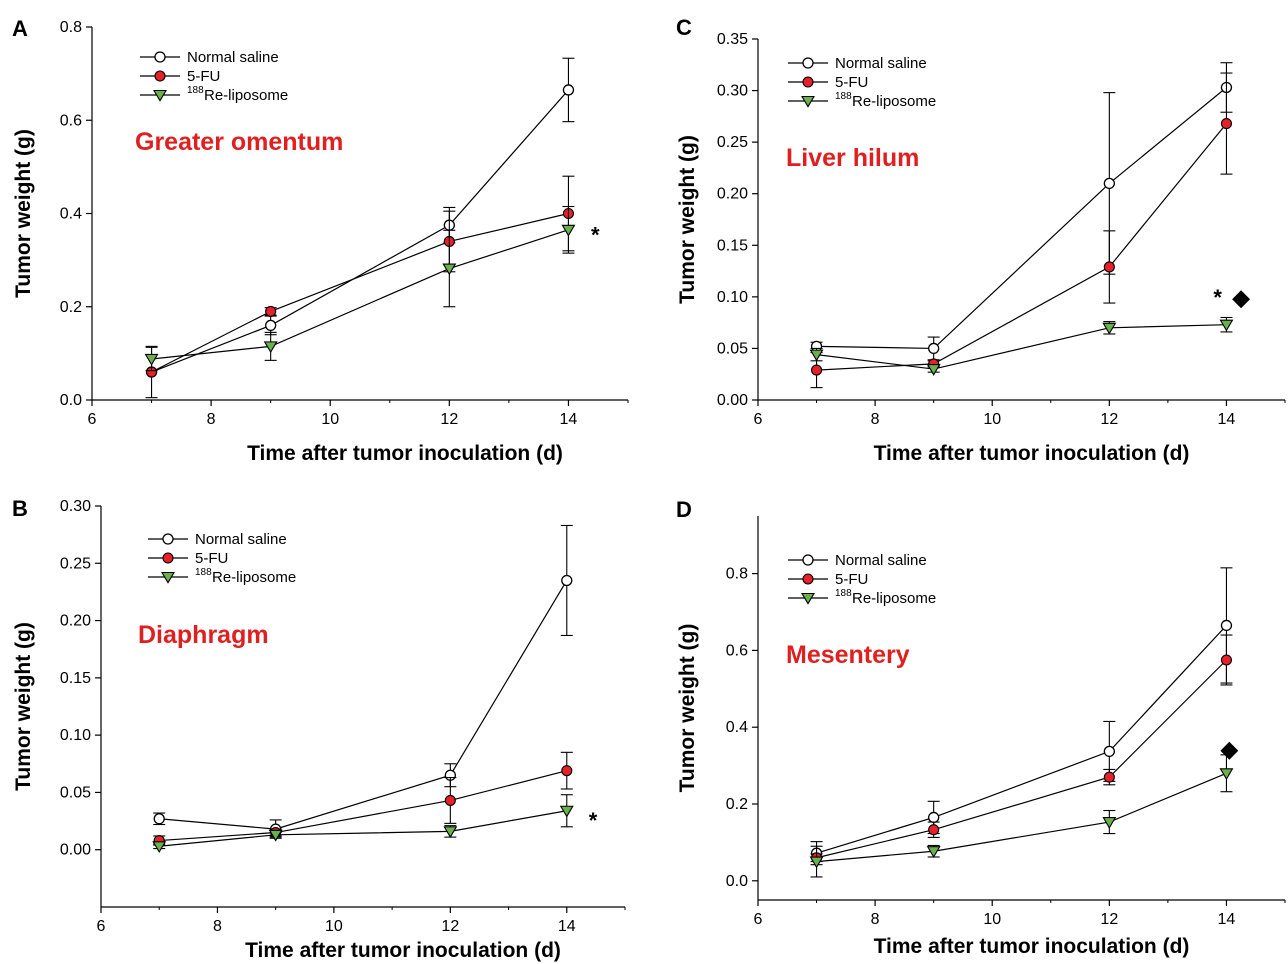 The width and height of the screenshot is (1288, 964). Describe the element at coordinates (75, 735) in the screenshot. I see `y-tick-label: 0.10` at that location.